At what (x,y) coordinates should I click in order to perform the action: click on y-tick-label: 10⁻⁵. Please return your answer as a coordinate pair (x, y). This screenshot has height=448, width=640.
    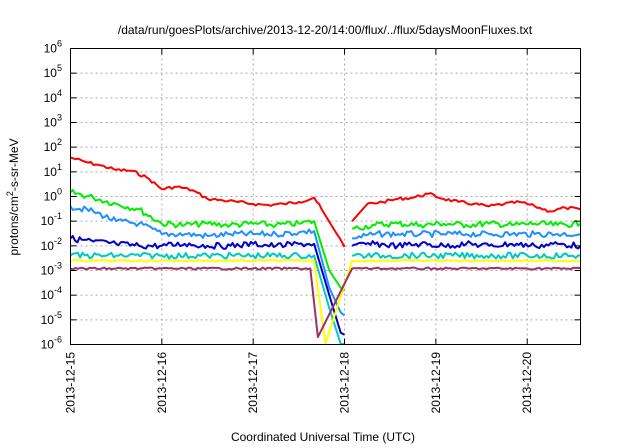
    Looking at the image, I should click on (51, 318).